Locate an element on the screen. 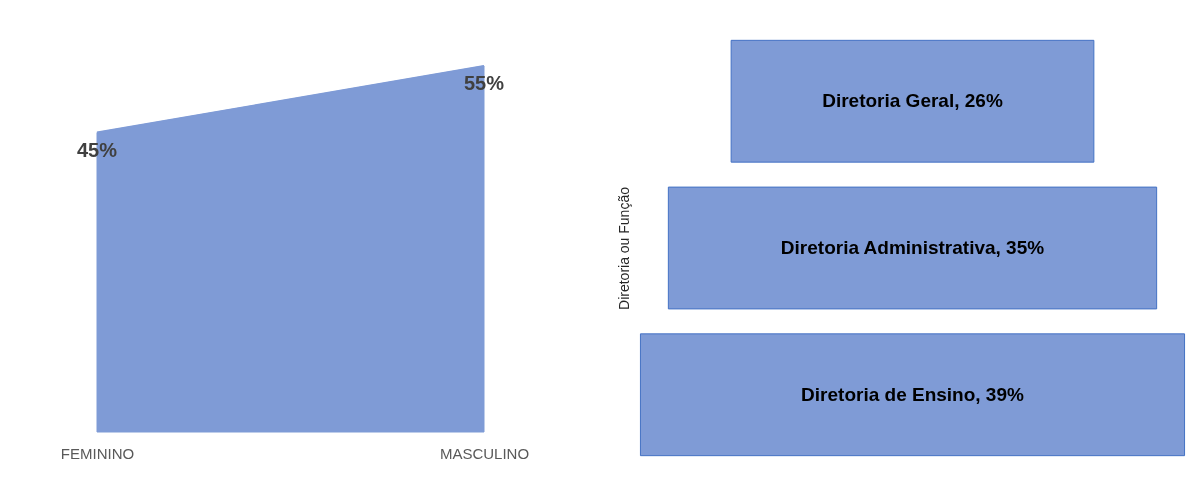 This screenshot has width=1204, height=486. data-label: Diretoria Administrativa, 35% is located at coordinates (912, 247).